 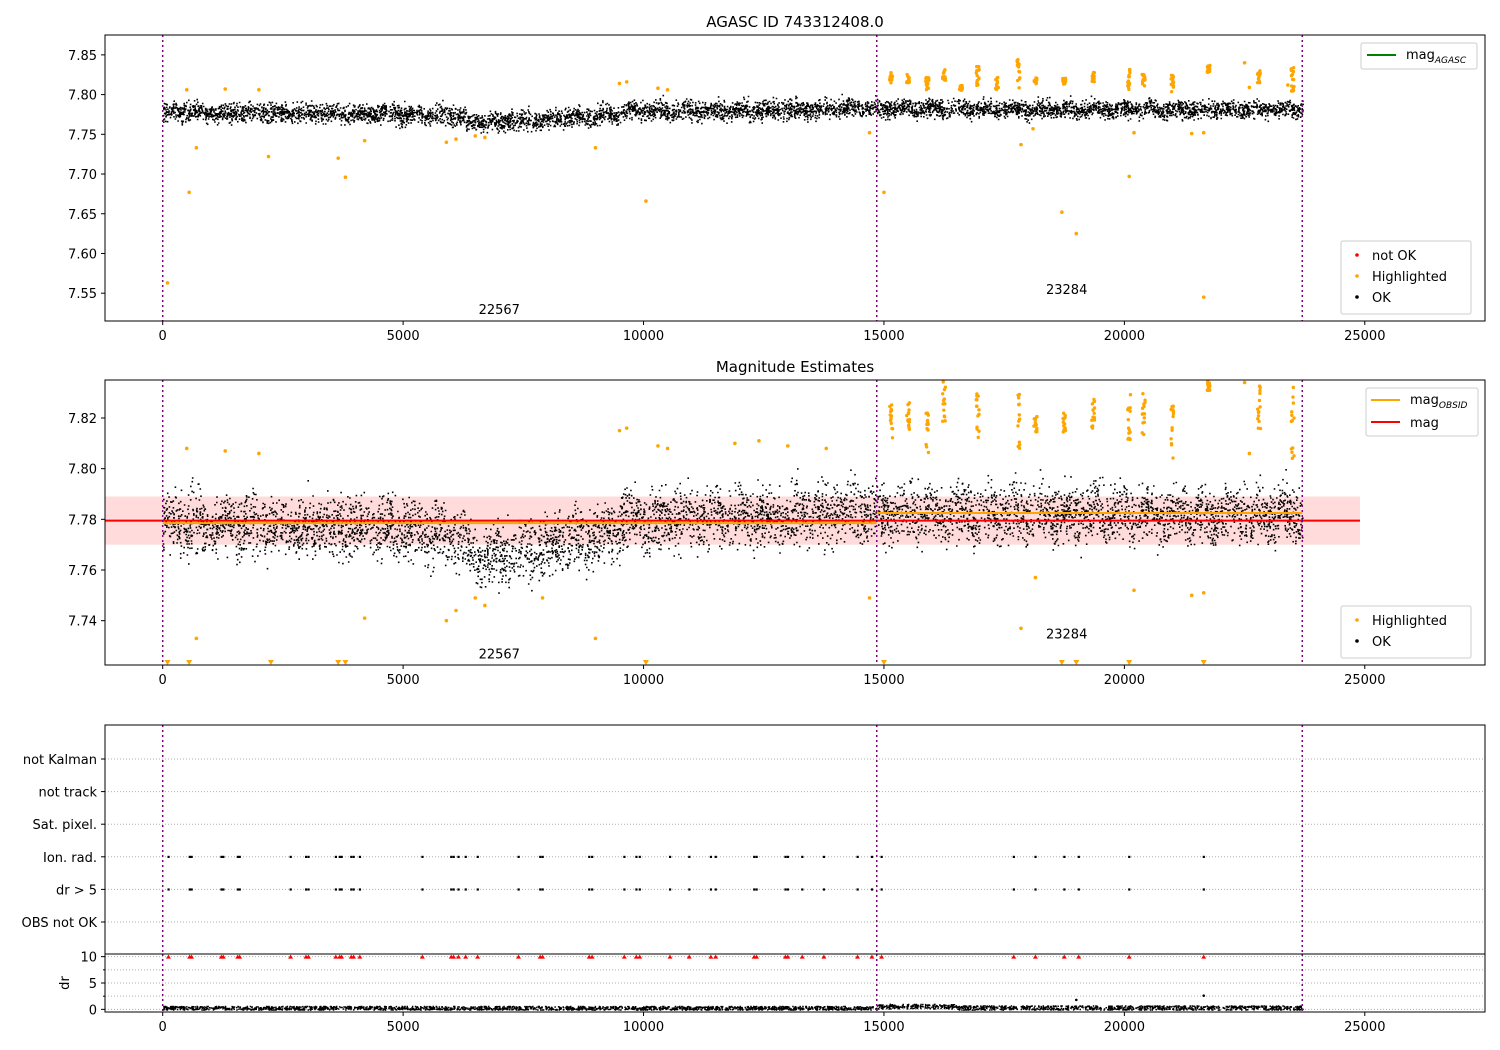 I want to click on x-tick-label: 25000, so click(x=1364, y=336).